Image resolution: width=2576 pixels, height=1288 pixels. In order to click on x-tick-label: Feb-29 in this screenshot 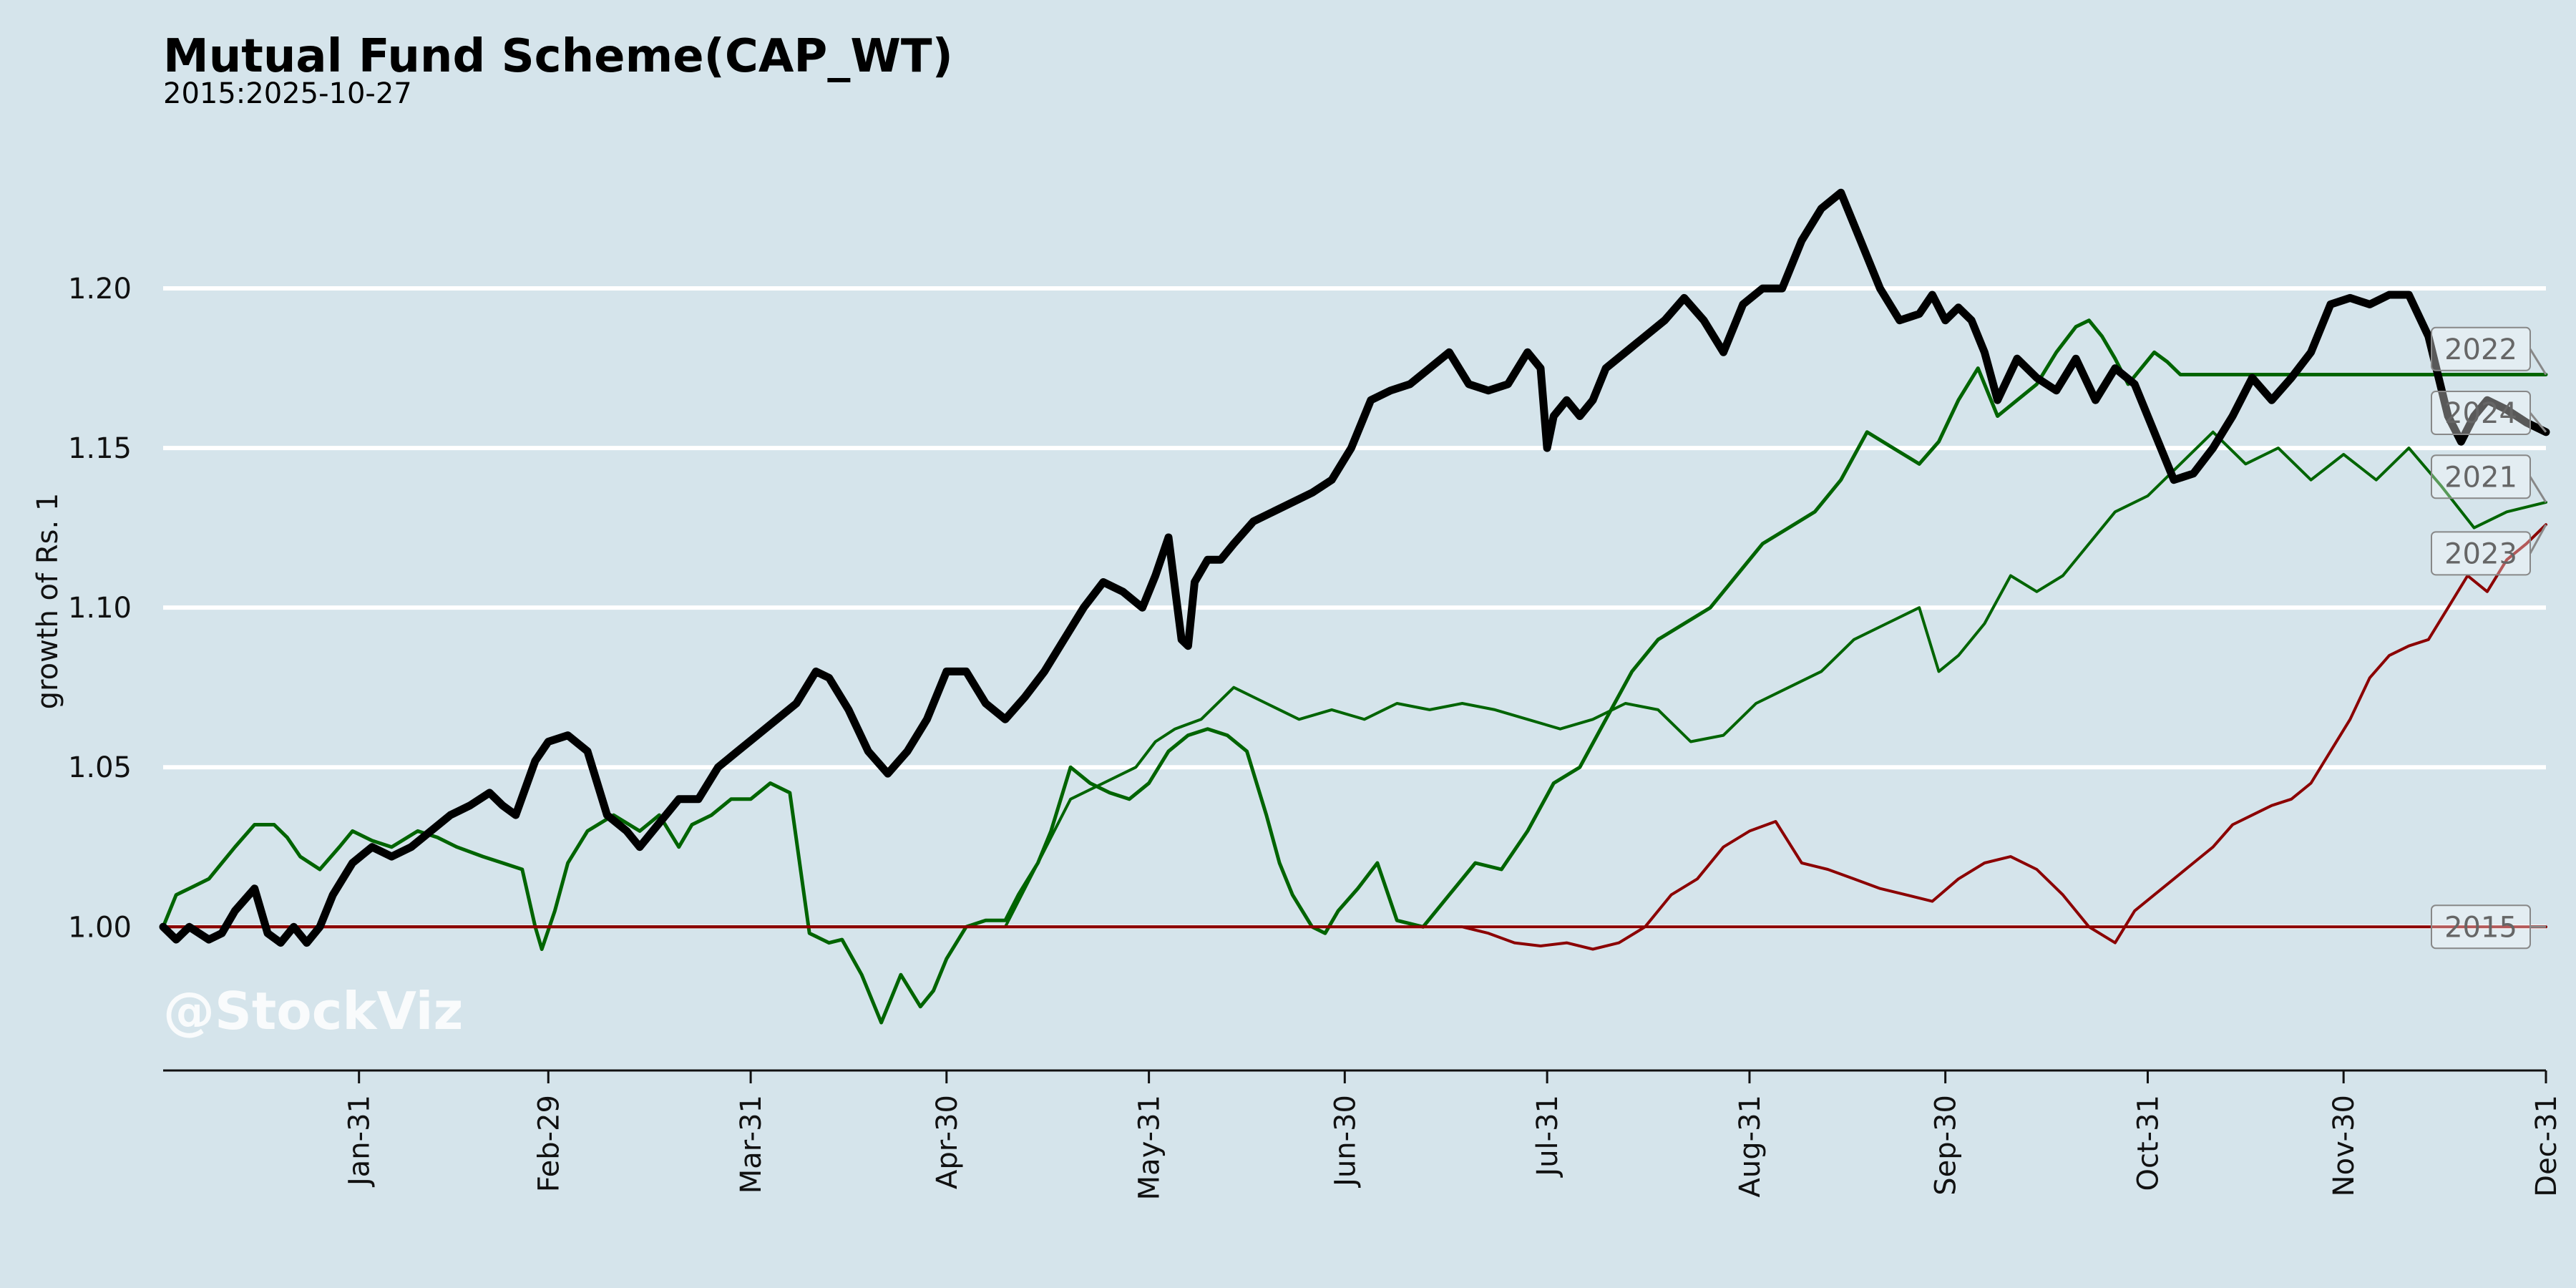, I will do `click(548, 1143)`.